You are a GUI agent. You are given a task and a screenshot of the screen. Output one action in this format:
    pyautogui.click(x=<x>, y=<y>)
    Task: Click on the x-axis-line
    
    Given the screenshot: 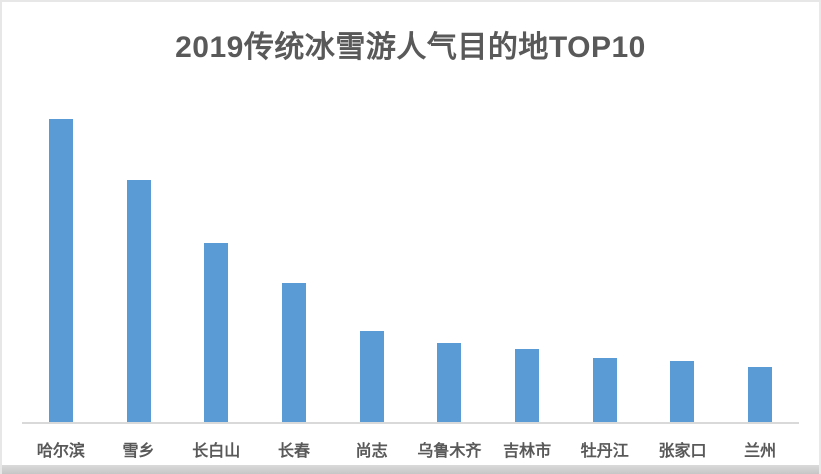 What is the action you would take?
    pyautogui.click(x=410, y=423)
    